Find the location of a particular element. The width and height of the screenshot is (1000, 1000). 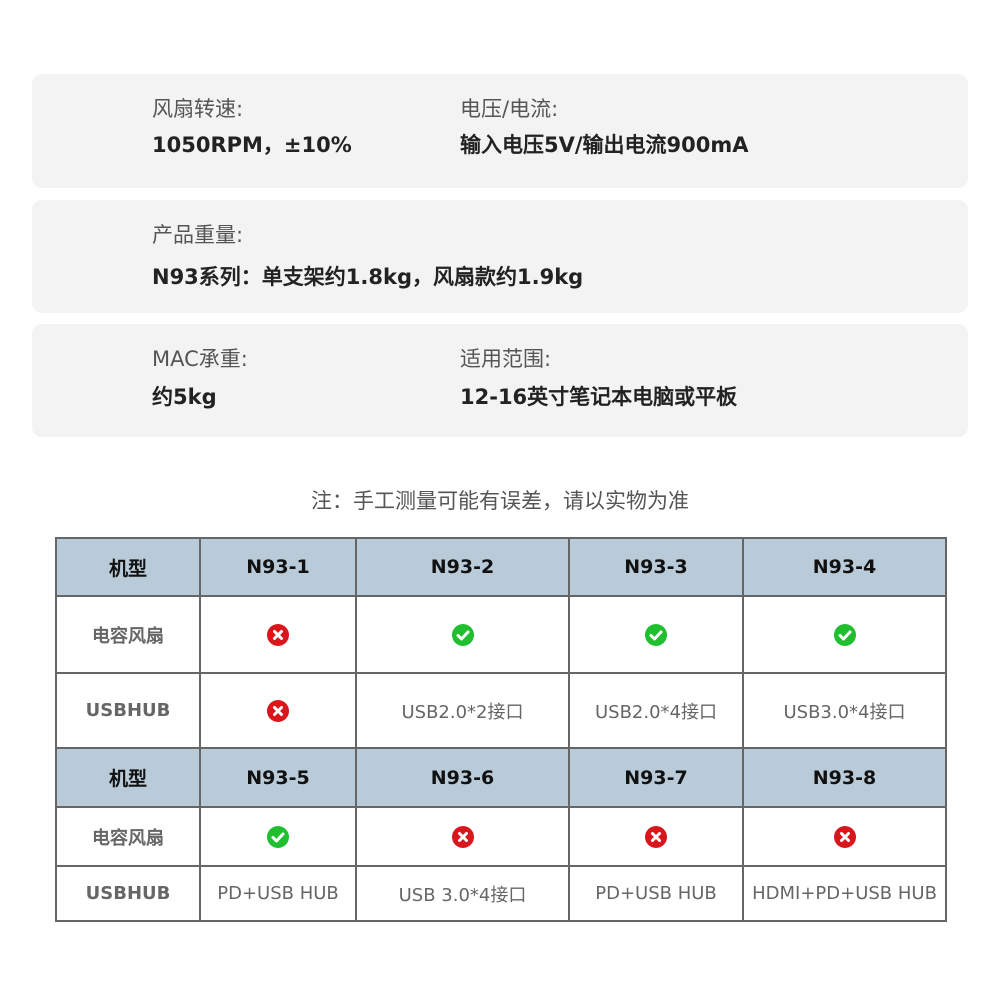

spec-card-load-range: MAC承重: 约5kg 适用范围: 12-16英寸笔记本电脑或平板 is located at coordinates (500, 380).